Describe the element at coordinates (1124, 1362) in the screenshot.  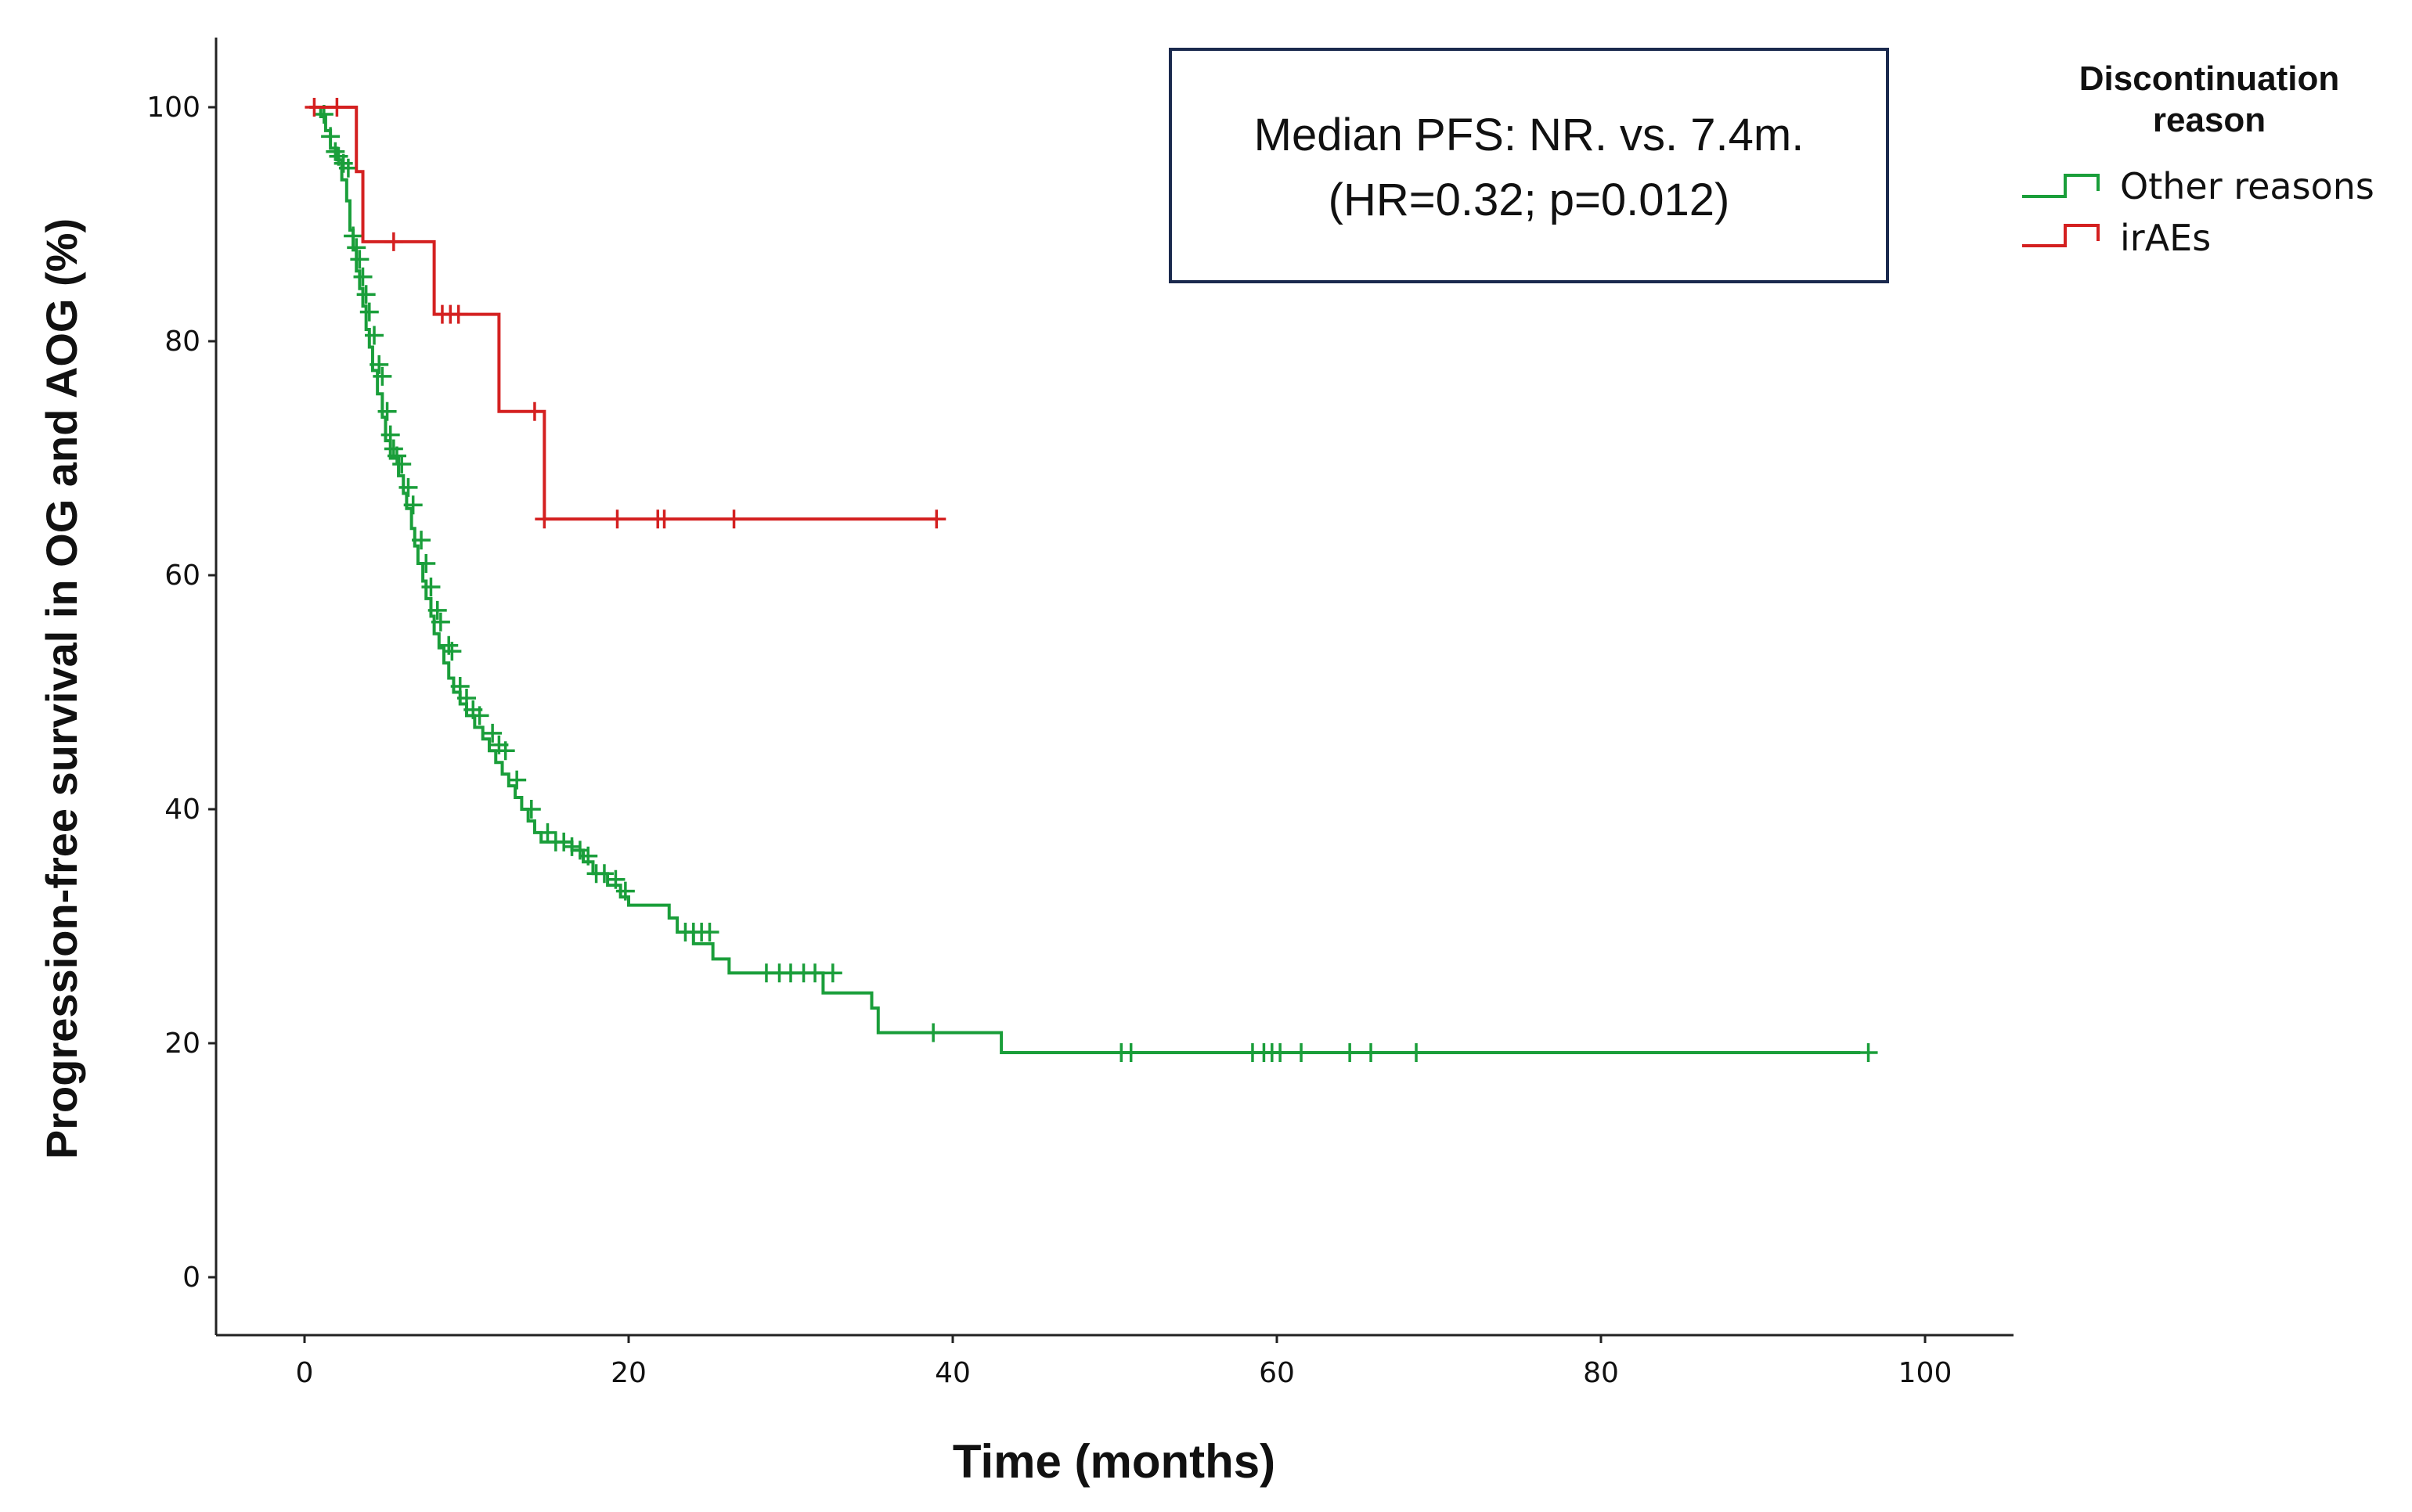
I see `x-axis-ticks: 0 20 40 60 80 100` at that location.